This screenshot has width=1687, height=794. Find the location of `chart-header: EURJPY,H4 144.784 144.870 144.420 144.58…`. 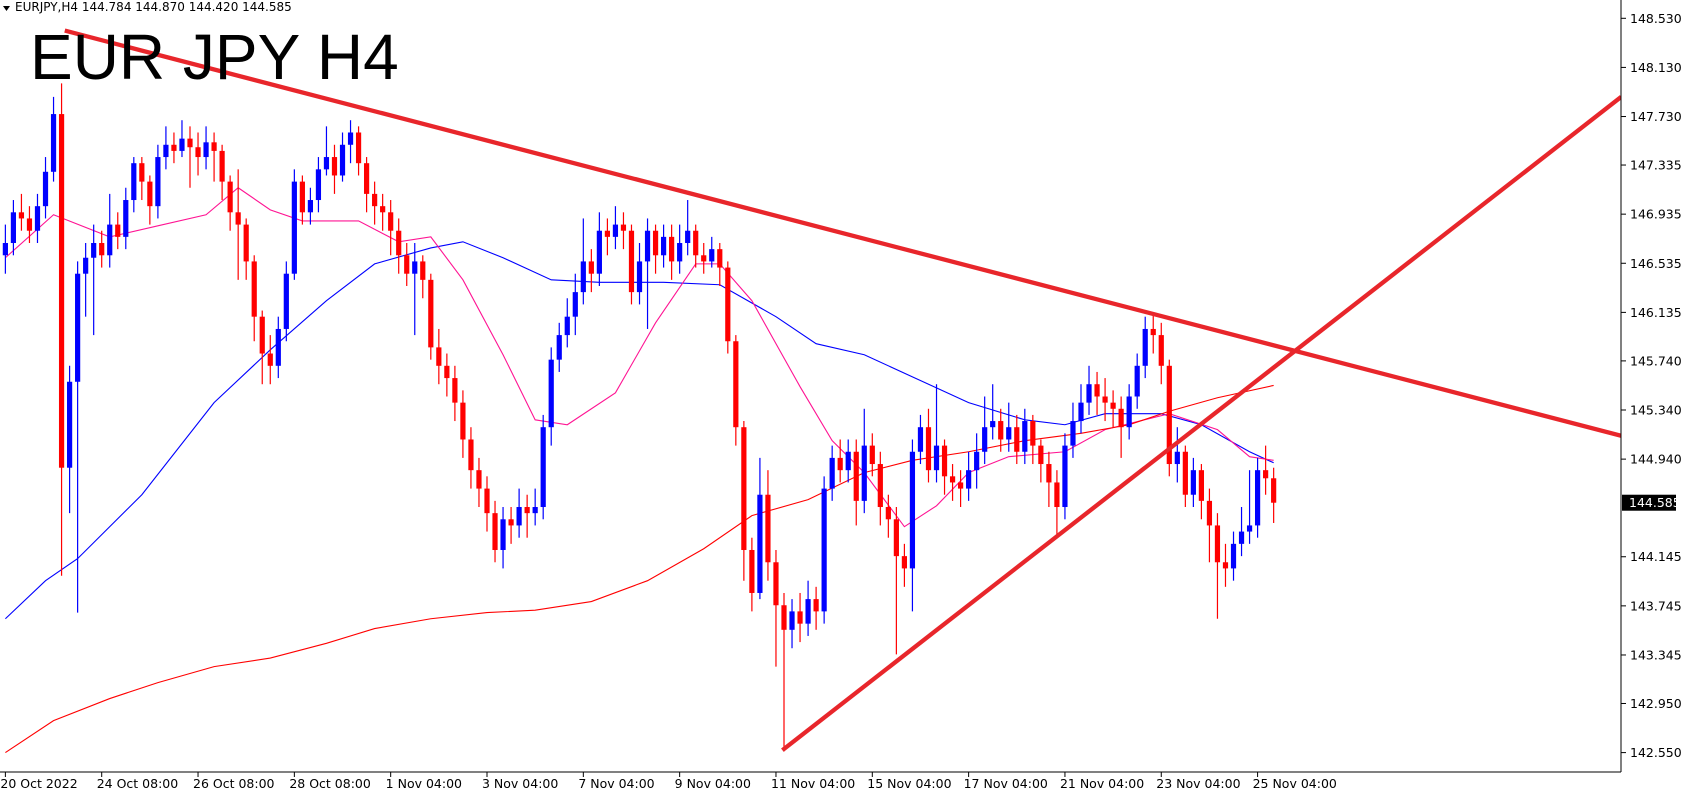

chart-header: EURJPY,H4 144.784 144.870 144.420 144.58… is located at coordinates (153, 7).